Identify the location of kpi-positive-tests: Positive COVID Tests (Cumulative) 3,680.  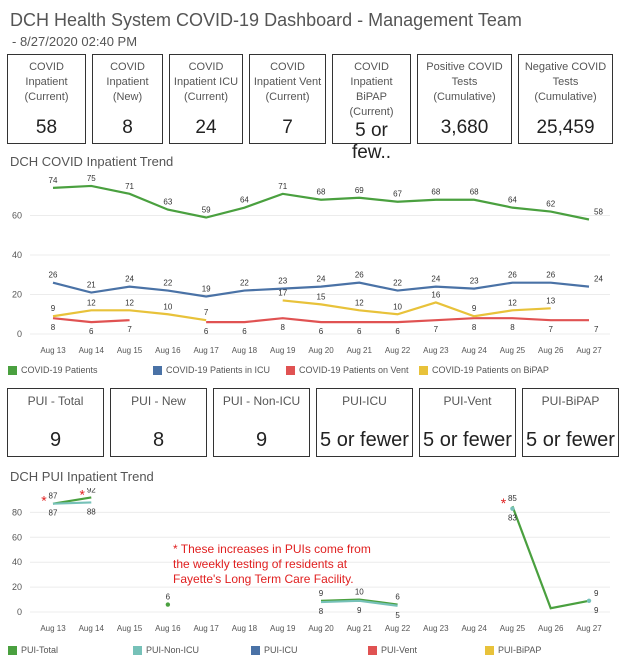
(464, 99).